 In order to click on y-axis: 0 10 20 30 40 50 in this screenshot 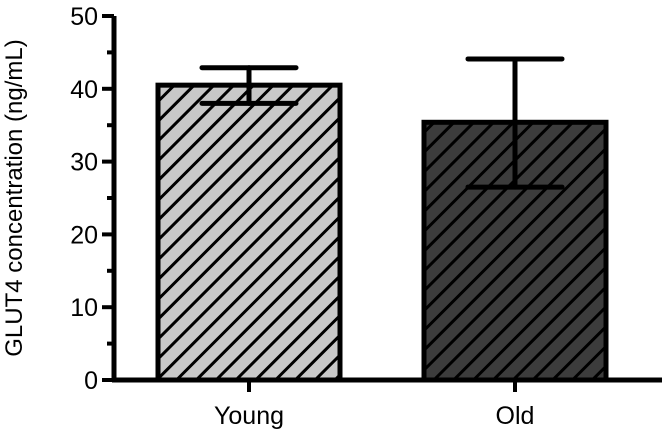, I will do `click(93, 199)`.